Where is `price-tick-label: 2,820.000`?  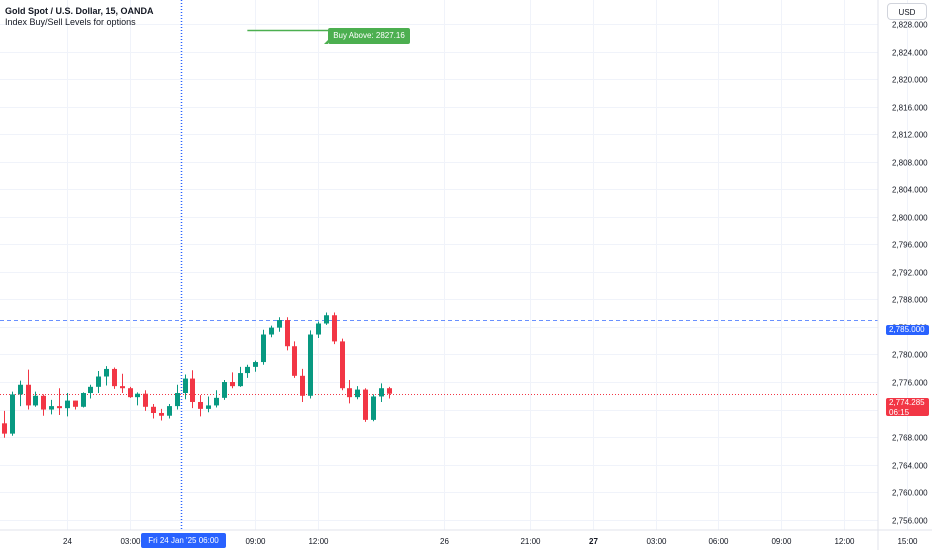 price-tick-label: 2,820.000 is located at coordinates (910, 80).